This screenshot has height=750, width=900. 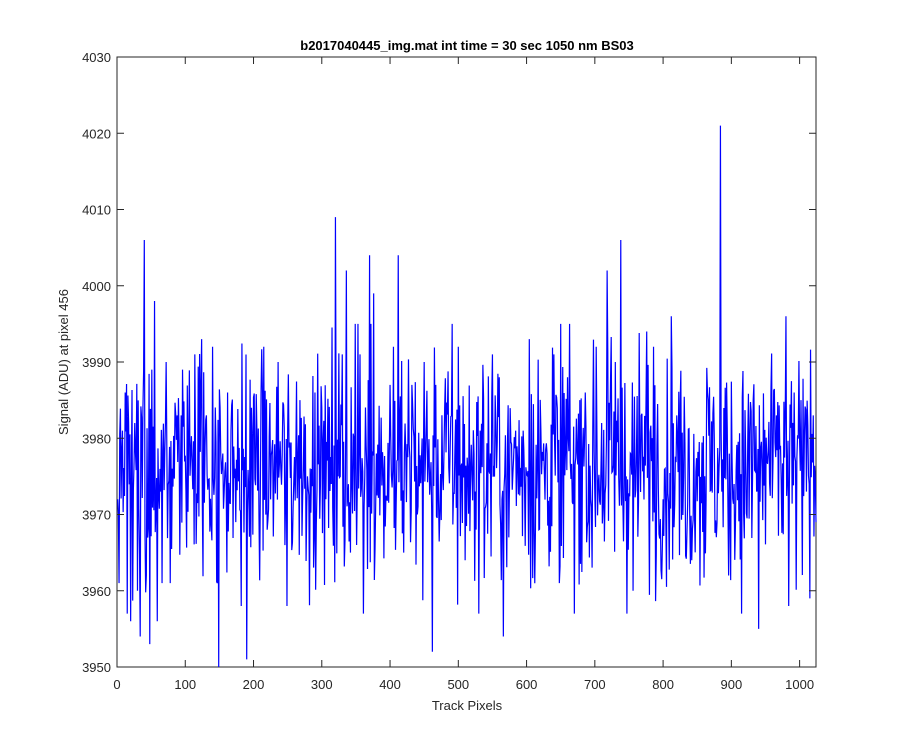 I want to click on y-tick-label: 3960, so click(x=96, y=591).